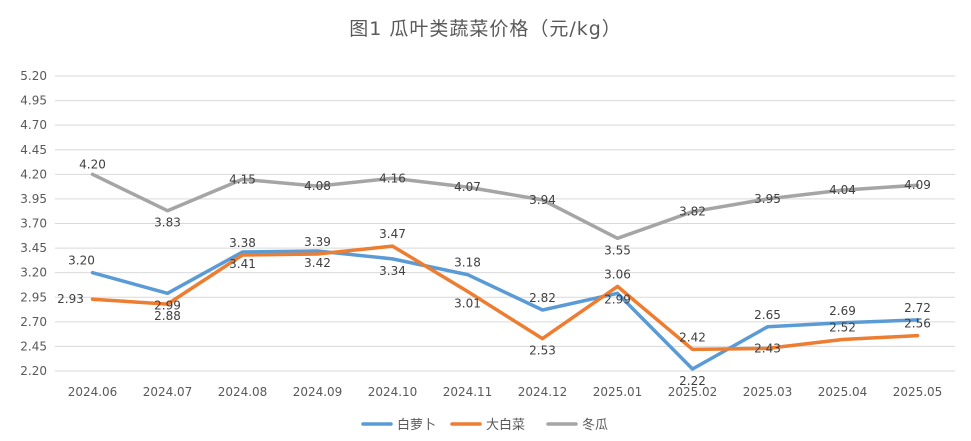 The width and height of the screenshot is (971, 441). Describe the element at coordinates (617, 250) in the screenshot. I see `data-label: 3.55` at that location.